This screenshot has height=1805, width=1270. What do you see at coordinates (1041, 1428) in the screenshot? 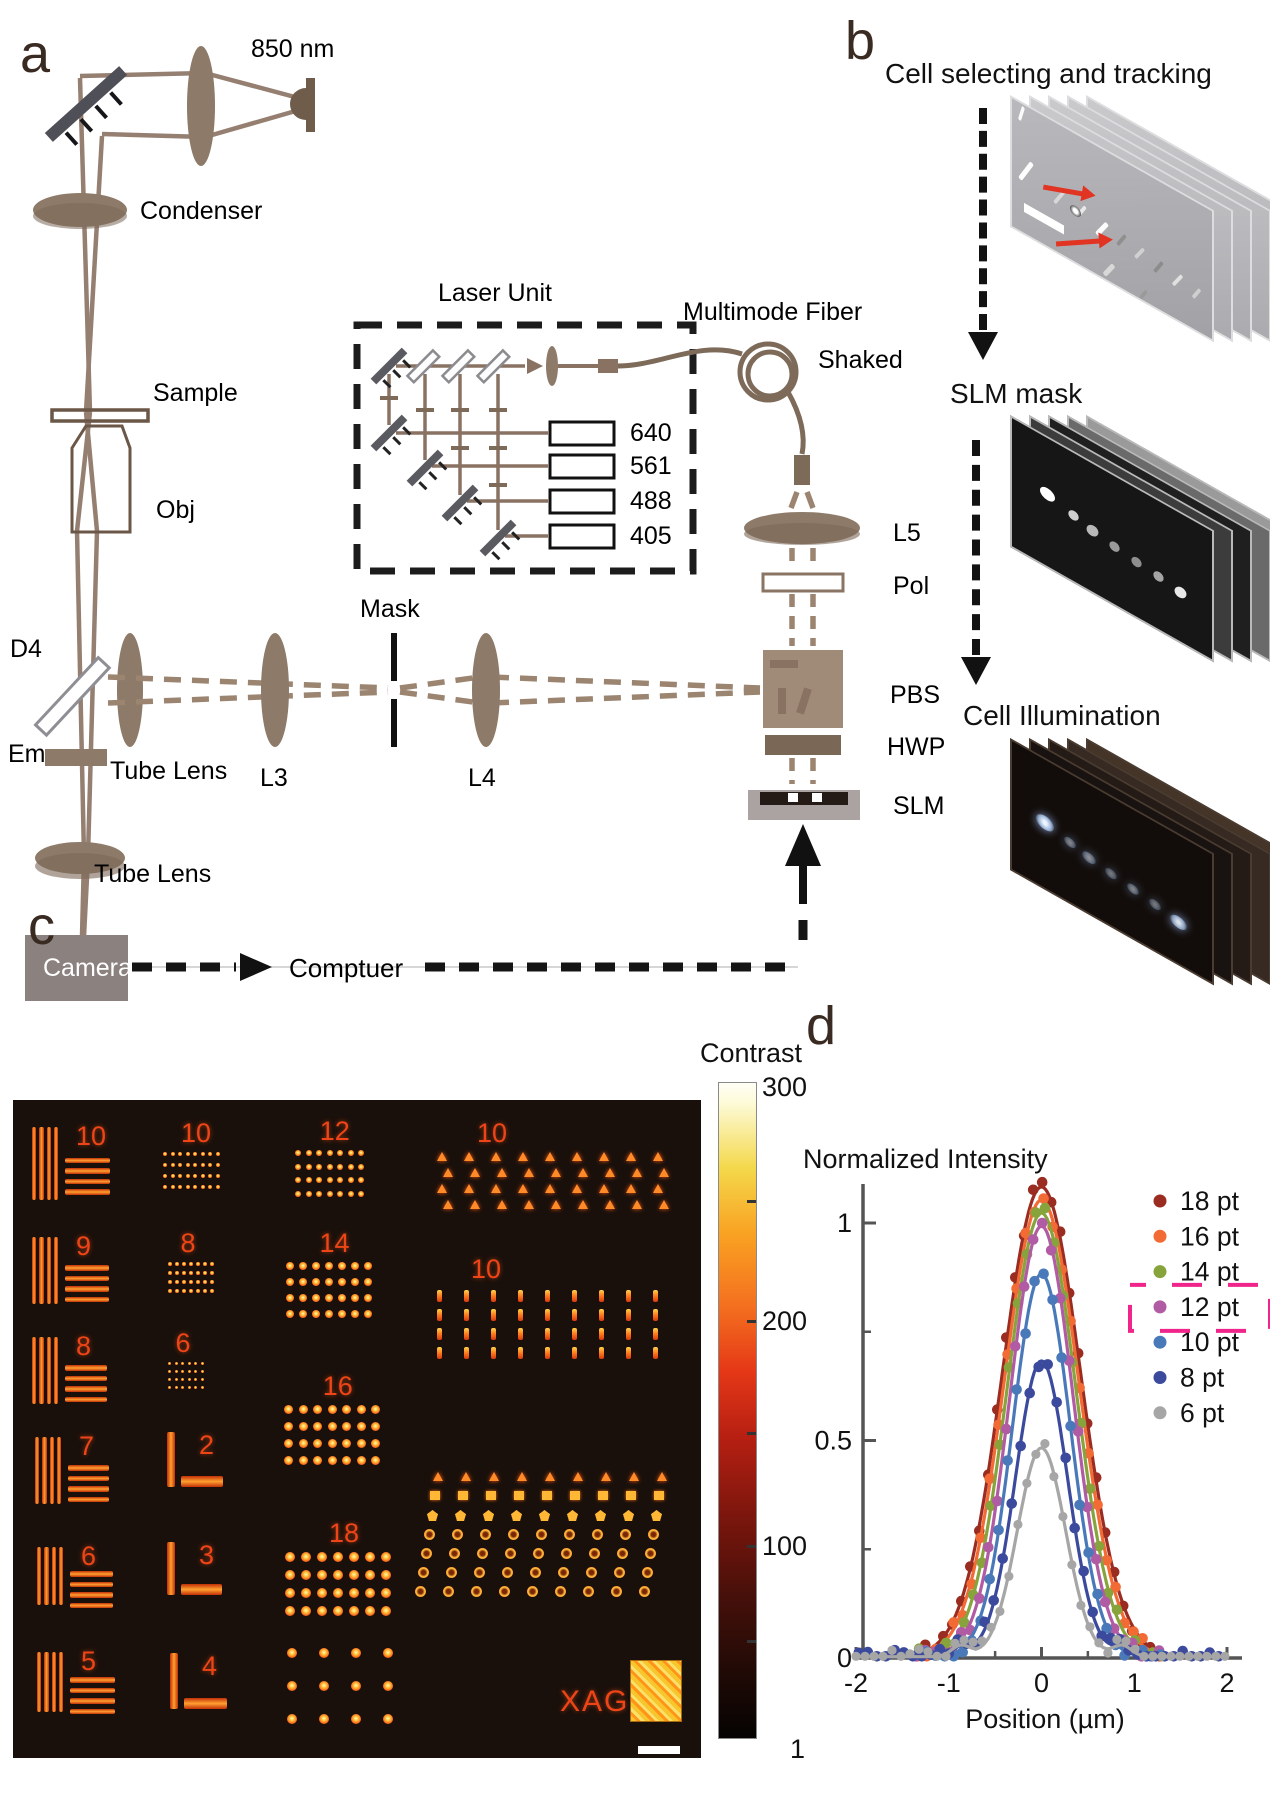
I see `series-line-16pt` at bounding box center [1041, 1428].